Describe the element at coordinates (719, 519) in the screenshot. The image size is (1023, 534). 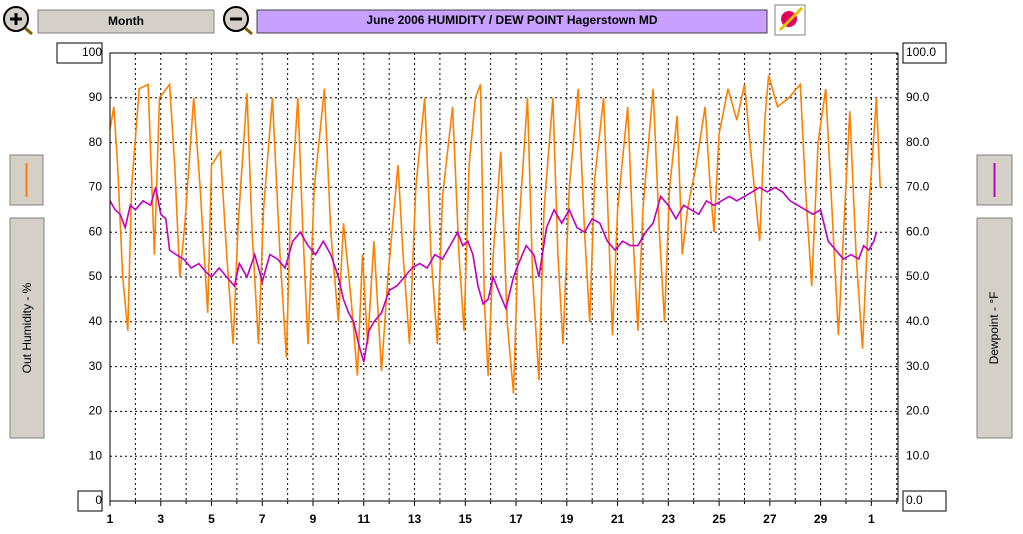
I see `x-tick-label: 25` at that location.